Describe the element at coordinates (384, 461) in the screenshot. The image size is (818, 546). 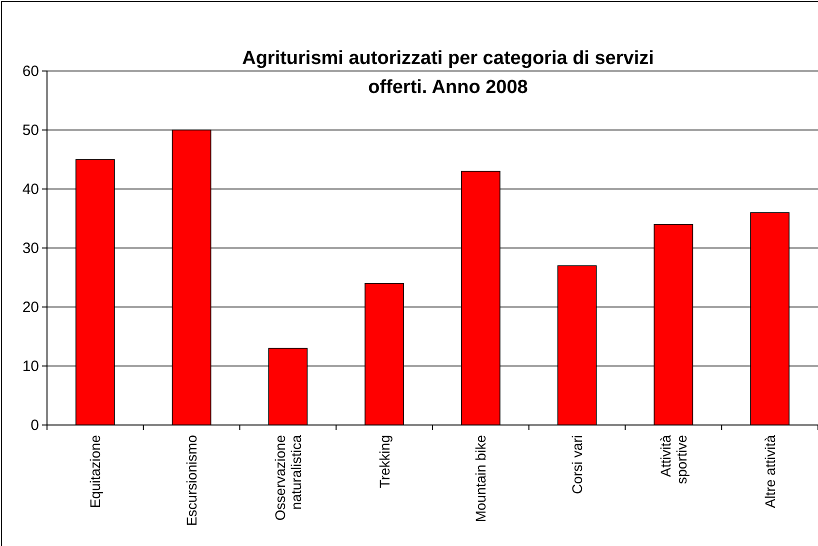
I see `x-tick-label: Trekking` at that location.